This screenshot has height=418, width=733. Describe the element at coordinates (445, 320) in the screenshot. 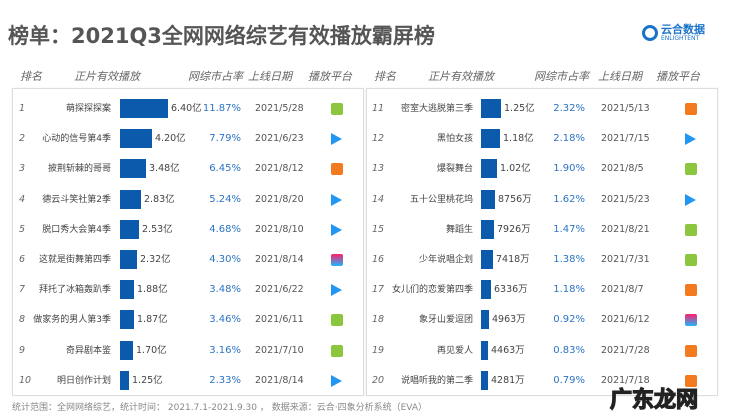

I see `show-name: 象牙山爱逗团` at that location.